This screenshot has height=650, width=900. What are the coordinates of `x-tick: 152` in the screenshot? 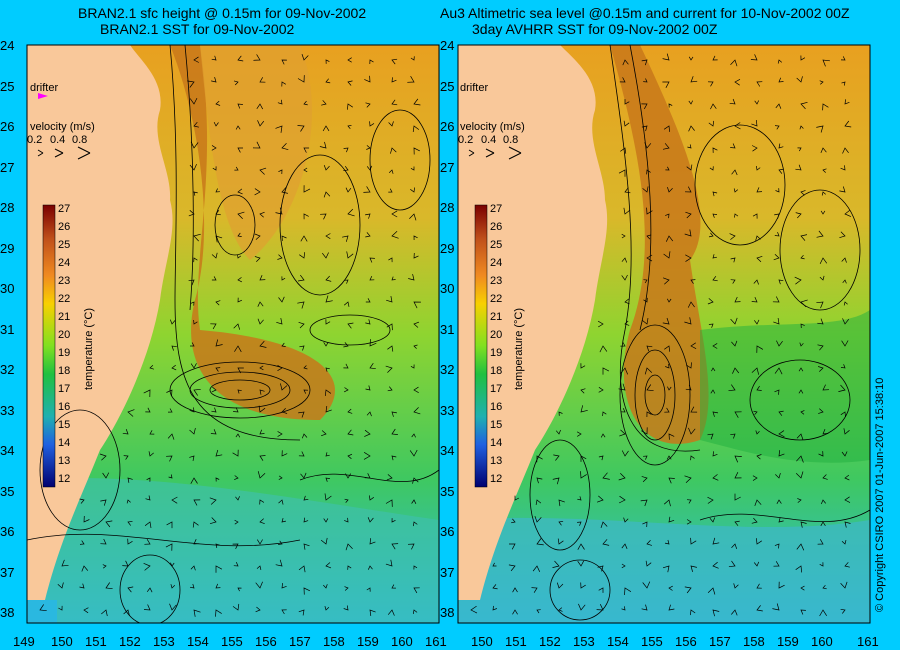 It's located at (550, 641).